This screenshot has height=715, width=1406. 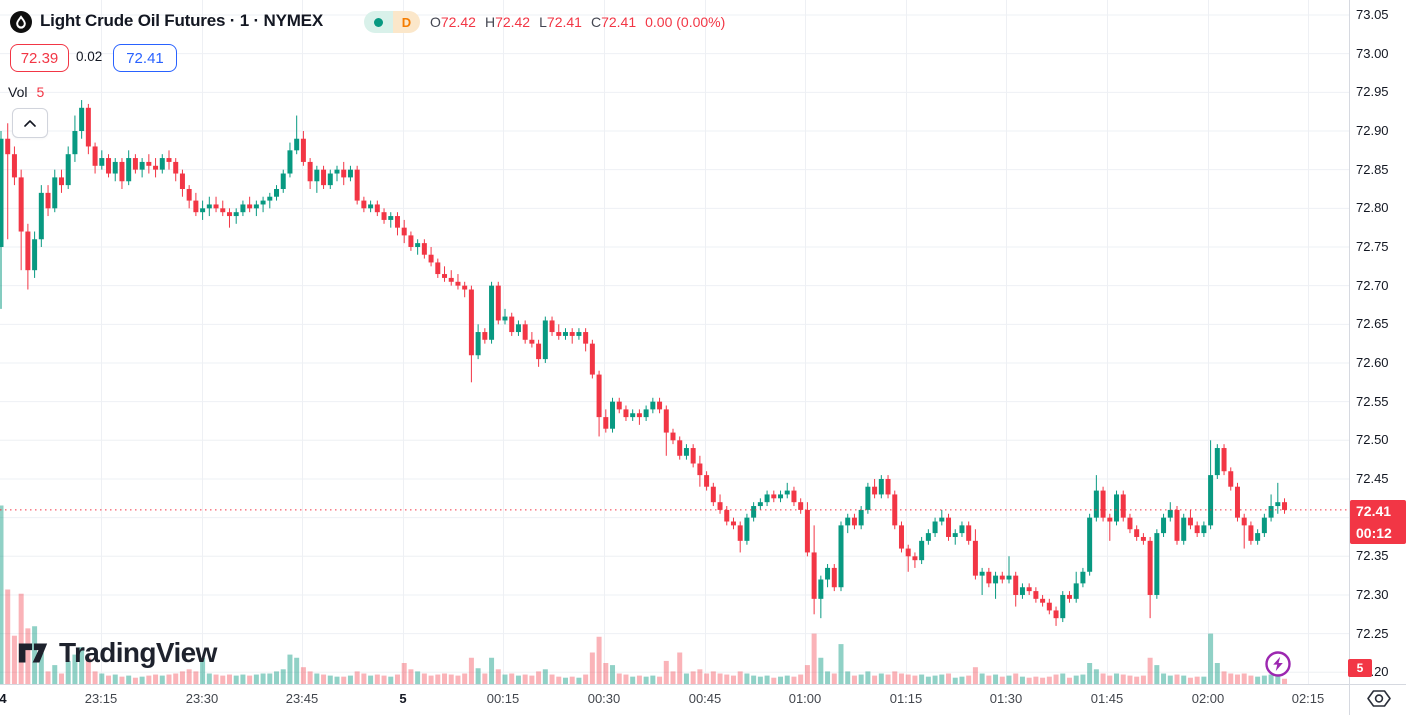 I want to click on oil-drop-icon, so click(x=21, y=22).